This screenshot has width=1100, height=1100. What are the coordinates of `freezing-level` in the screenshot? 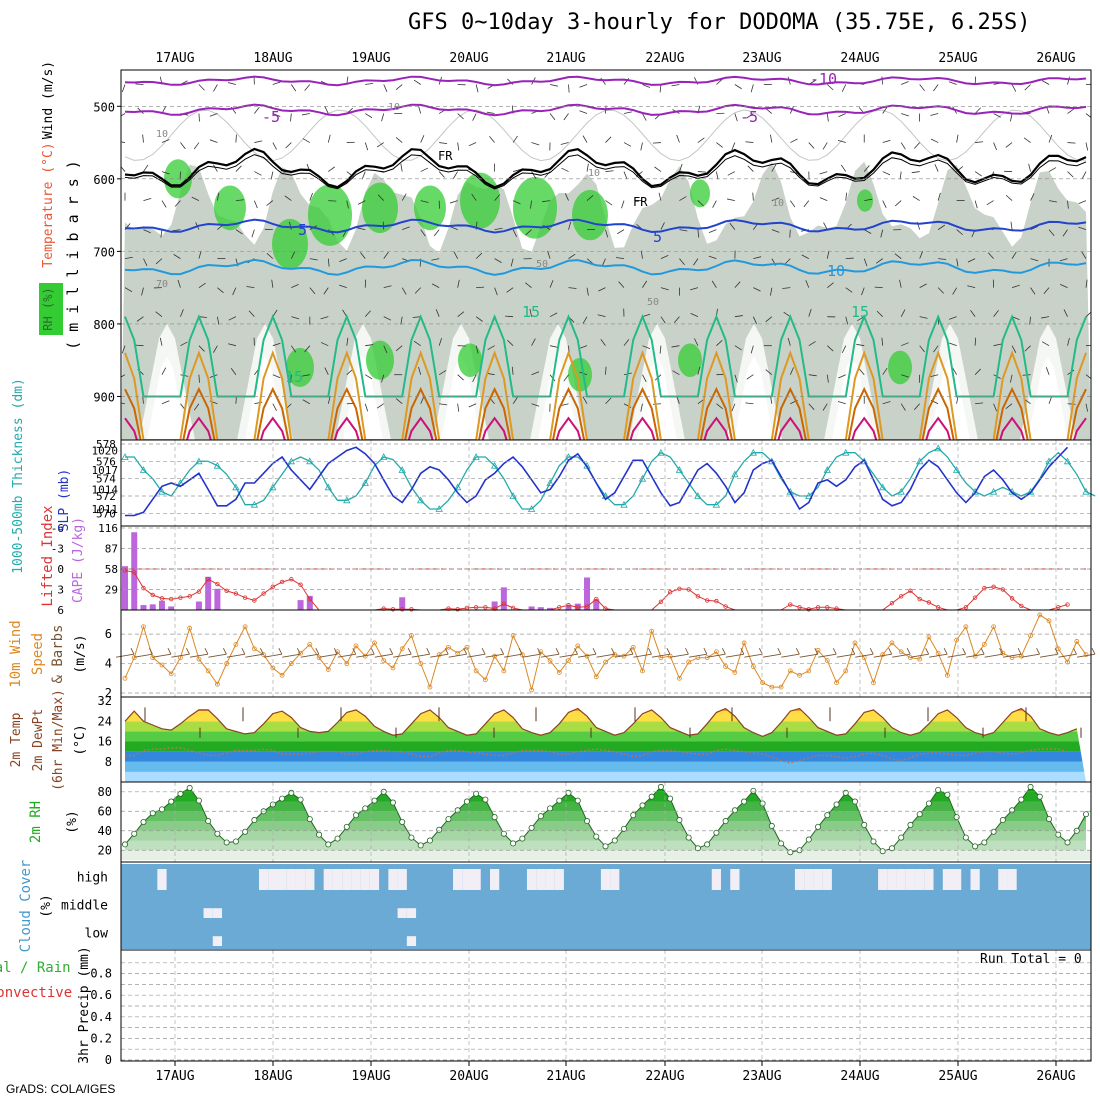 It's located at (605, 168).